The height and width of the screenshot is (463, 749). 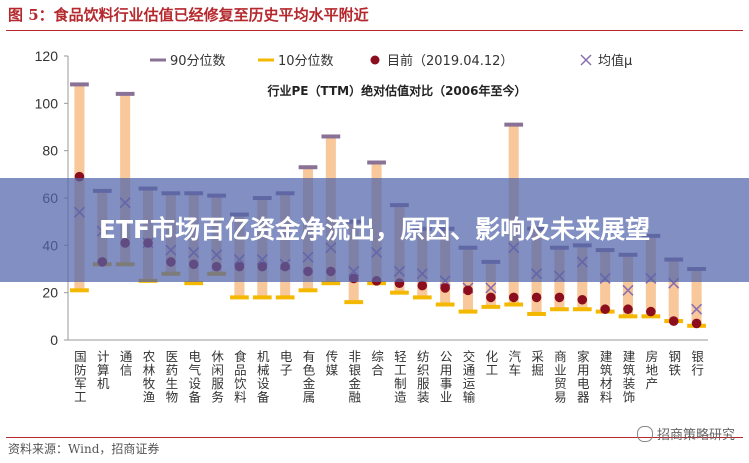 What do you see at coordinates (84, 449) in the screenshot?
I see `source-note: 资料来源：Wind，招商证券` at bounding box center [84, 449].